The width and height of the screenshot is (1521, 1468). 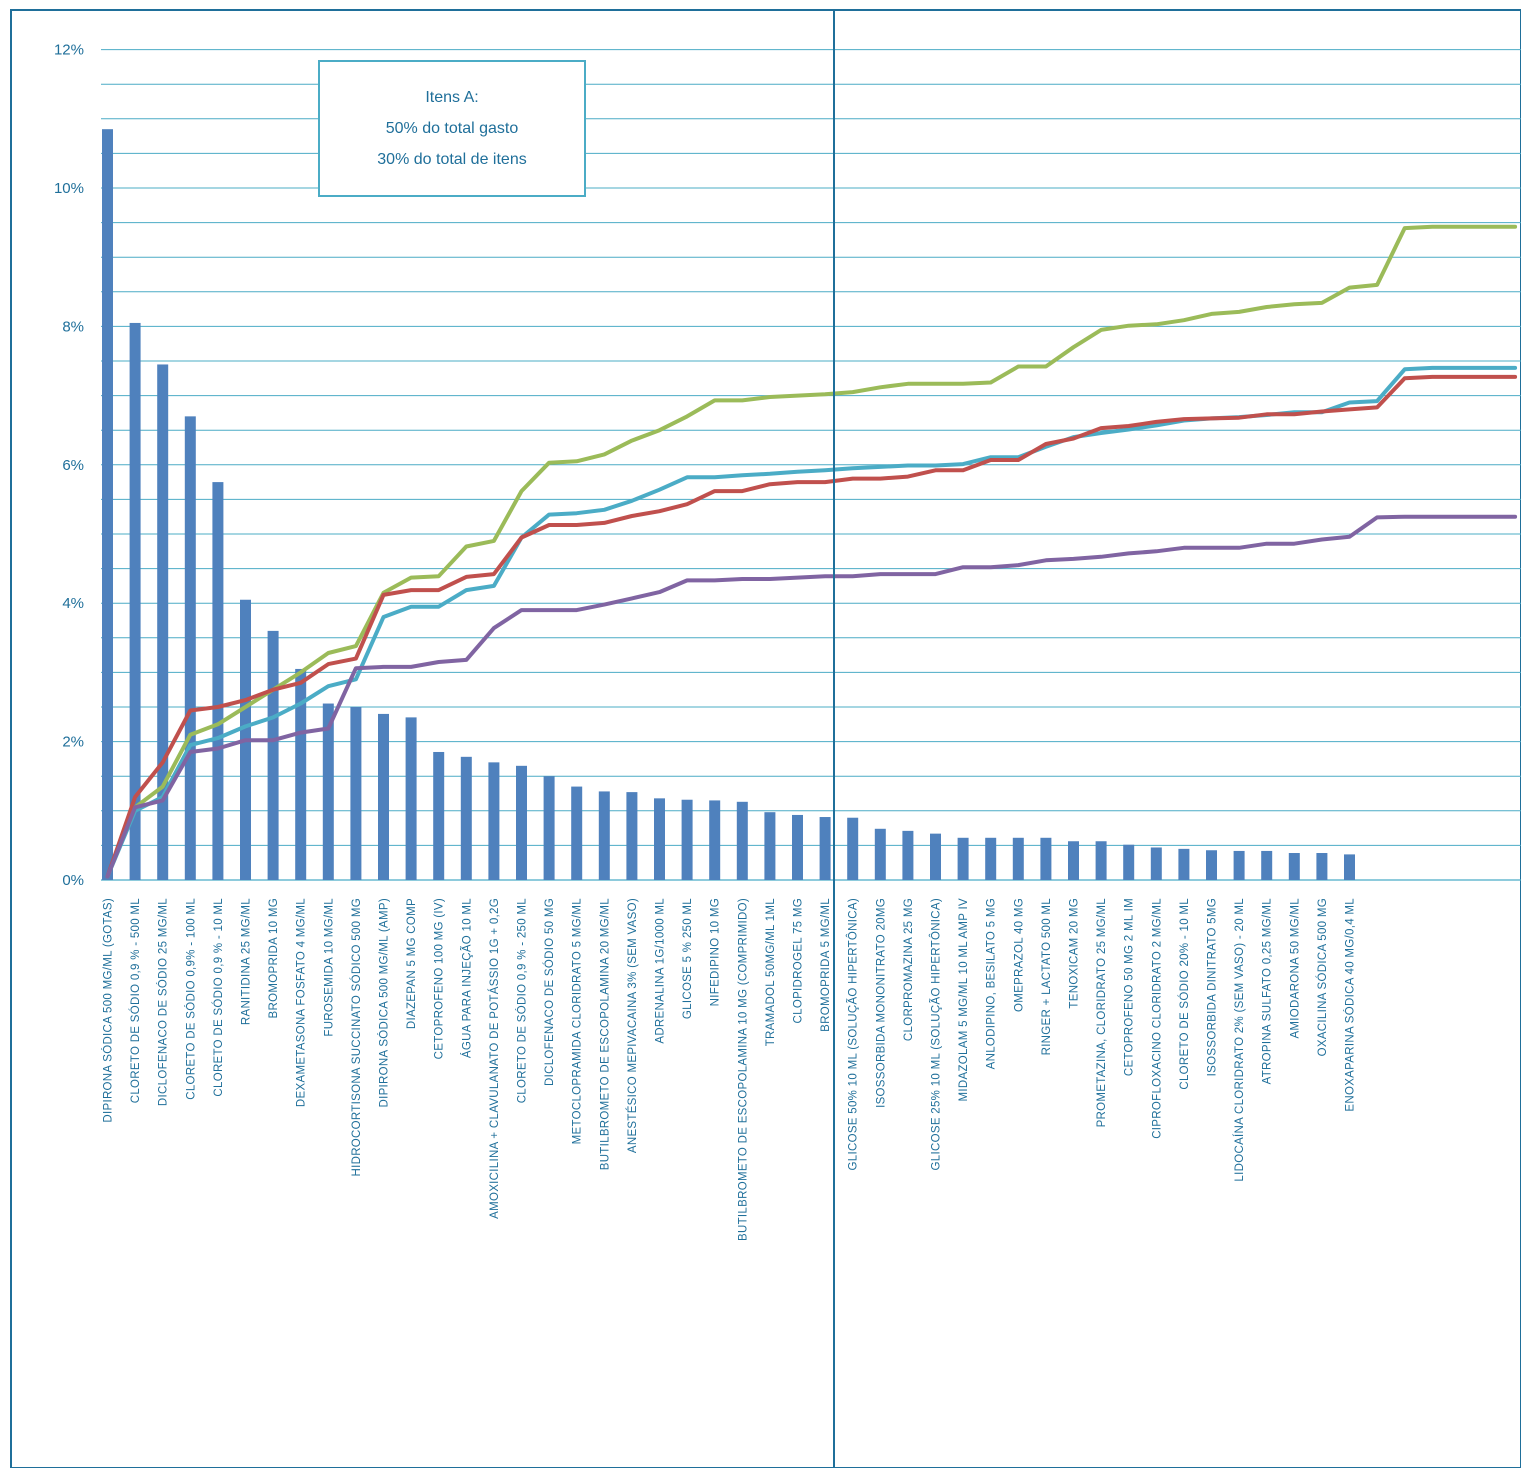 What do you see at coordinates (909, 969) in the screenshot?
I see `x-tick-label: CLORPROMAZINA 25 MG` at bounding box center [909, 969].